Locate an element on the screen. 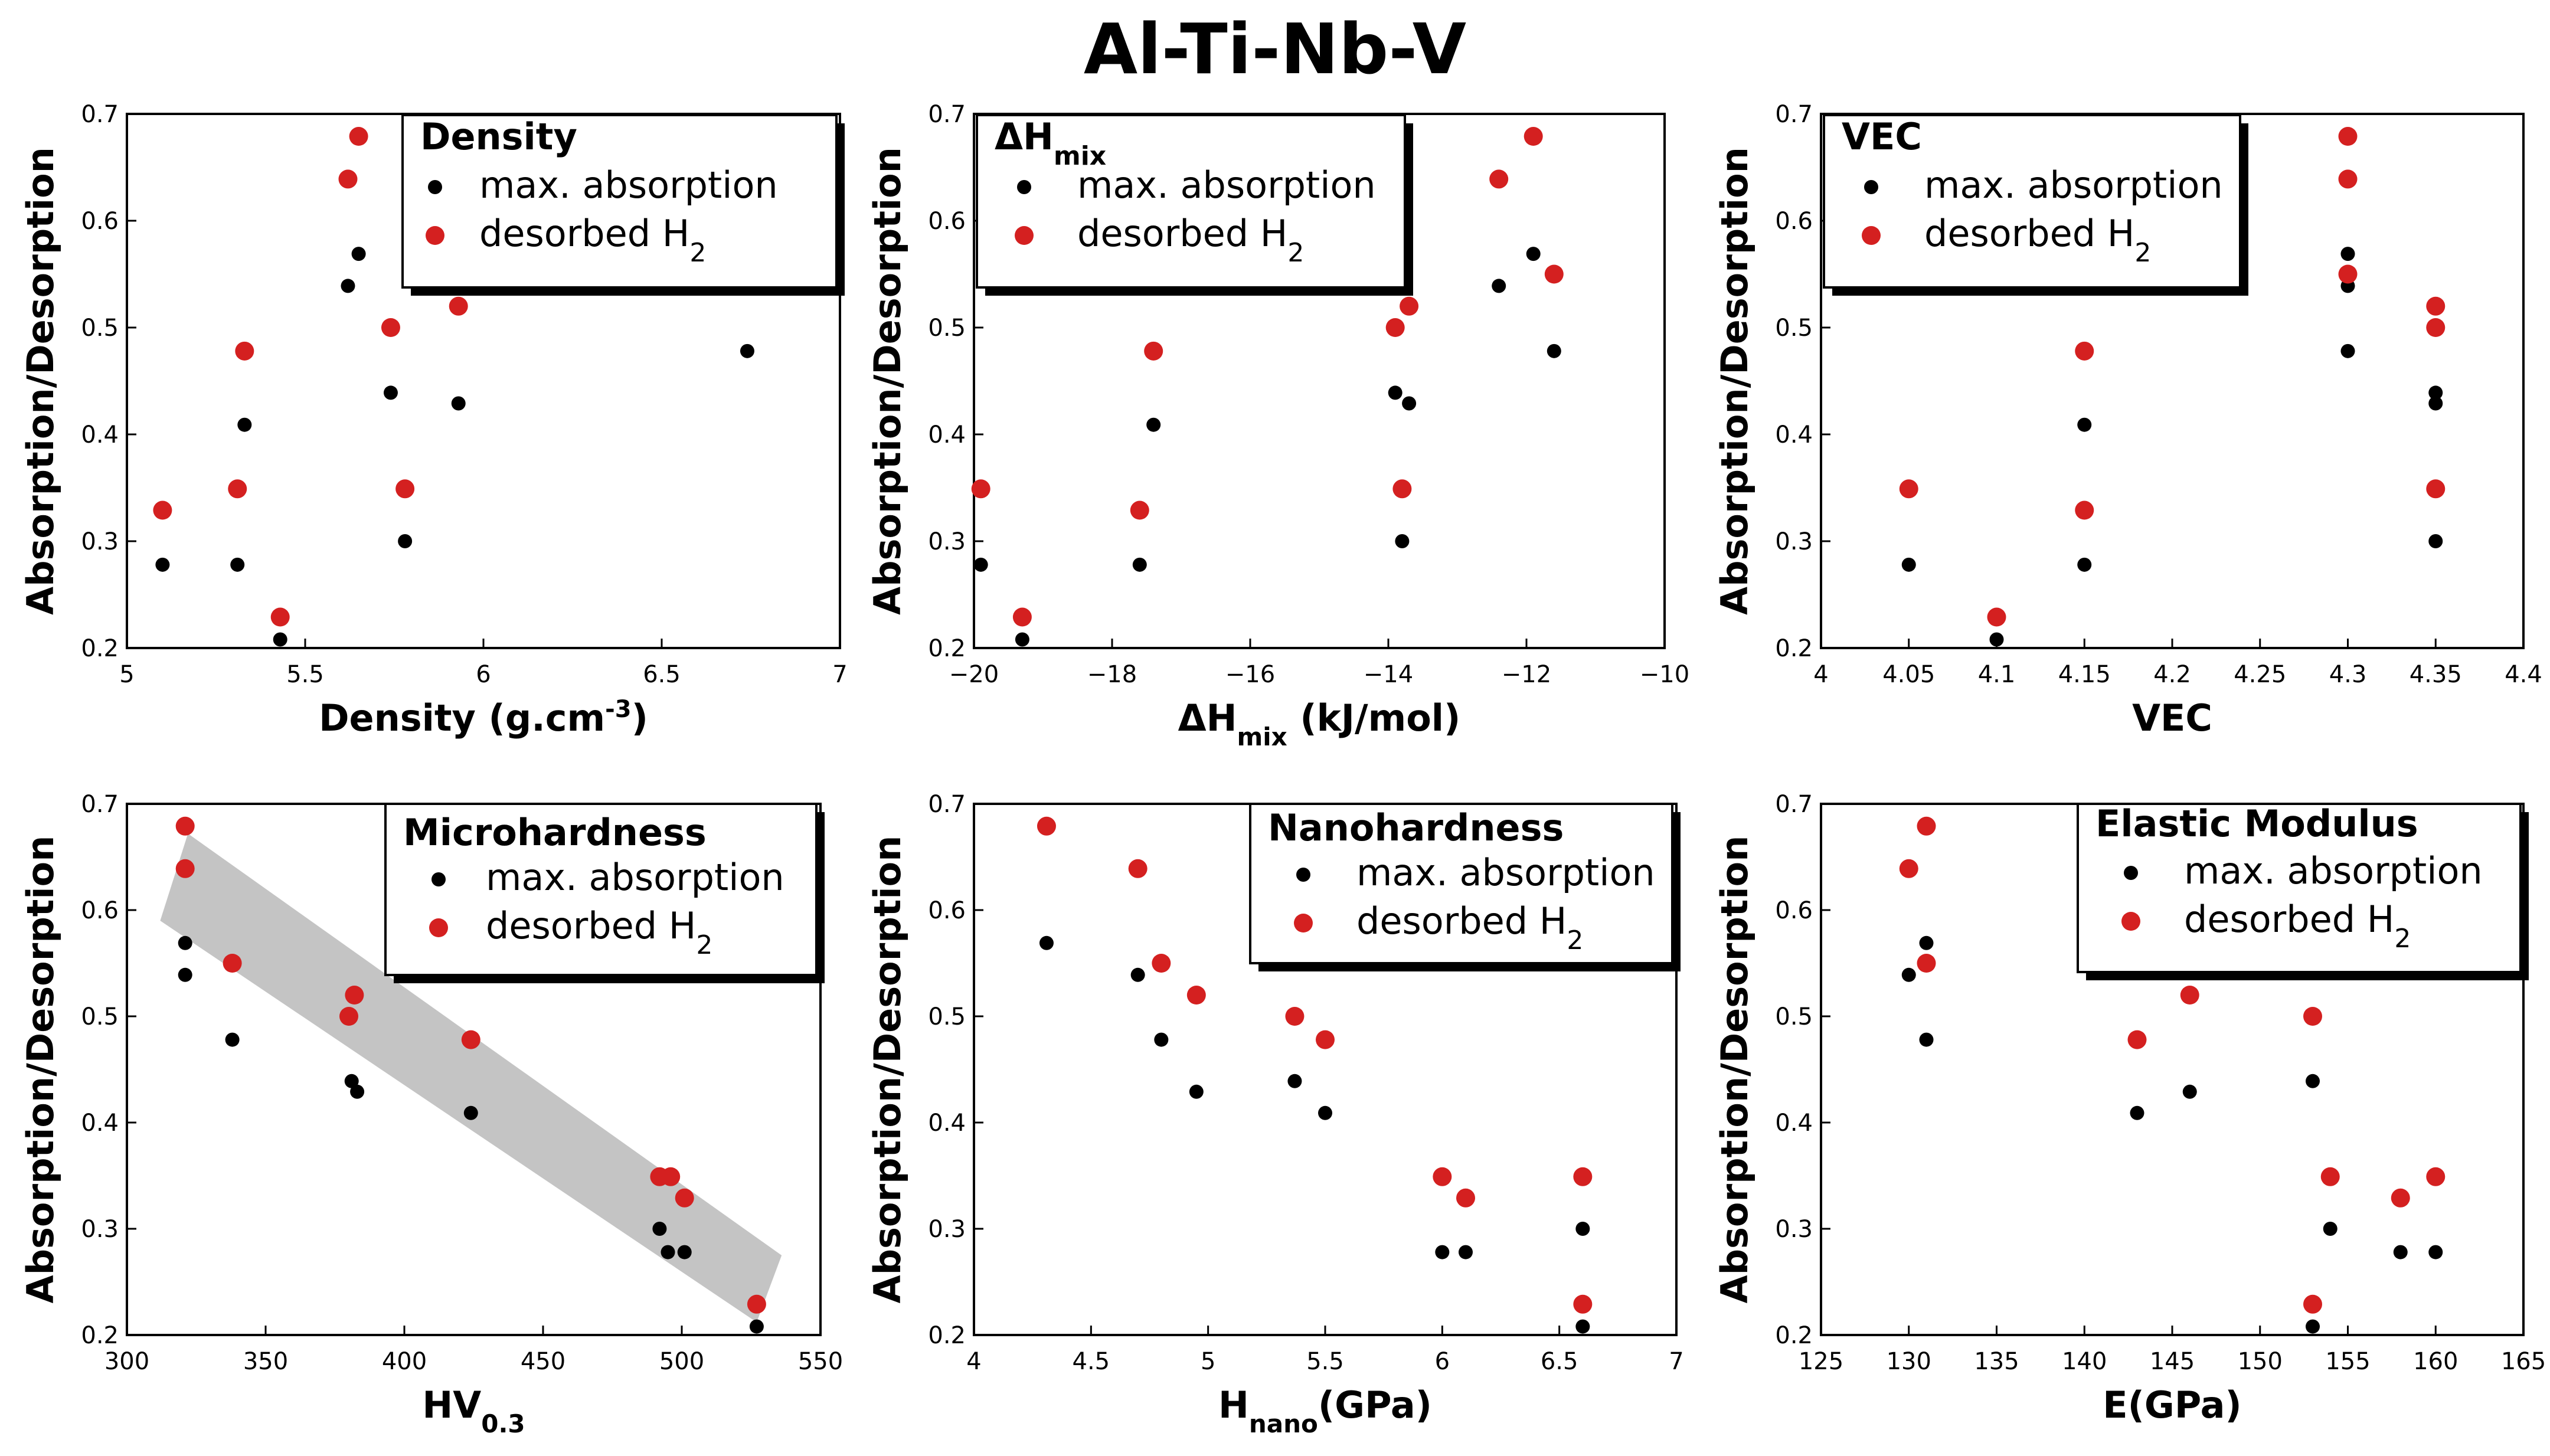  x-tick-label: 150 is located at coordinates (2260, 1361).